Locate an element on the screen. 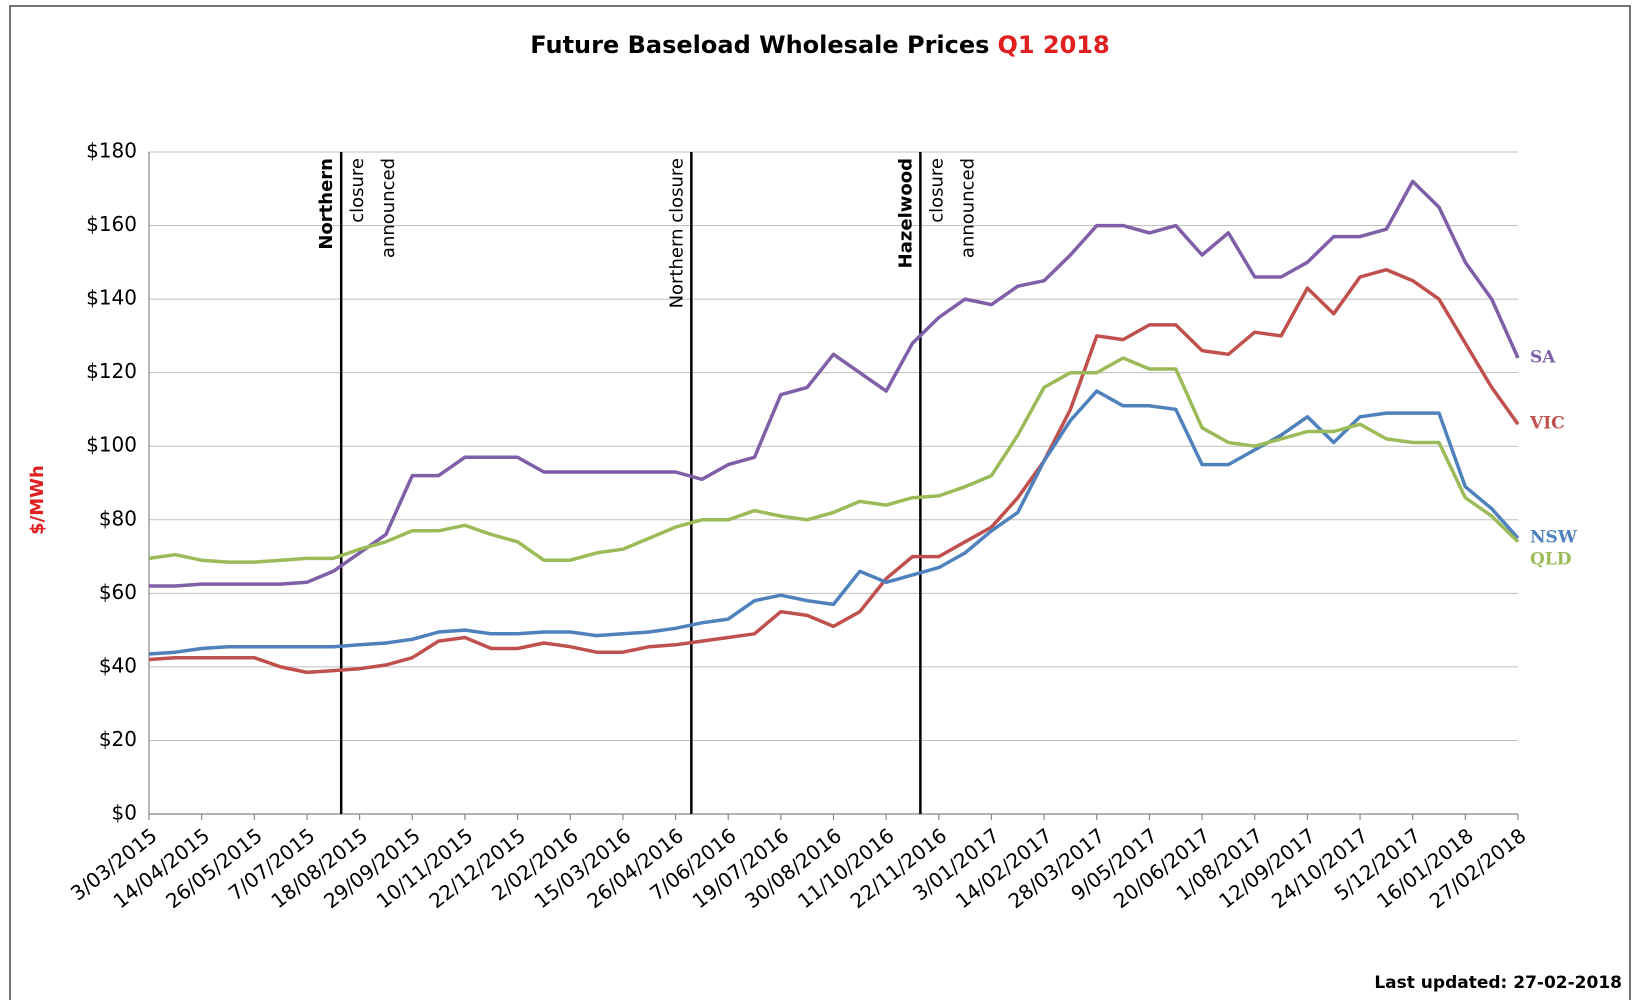  annotation-text: Northern is located at coordinates (326, 204).